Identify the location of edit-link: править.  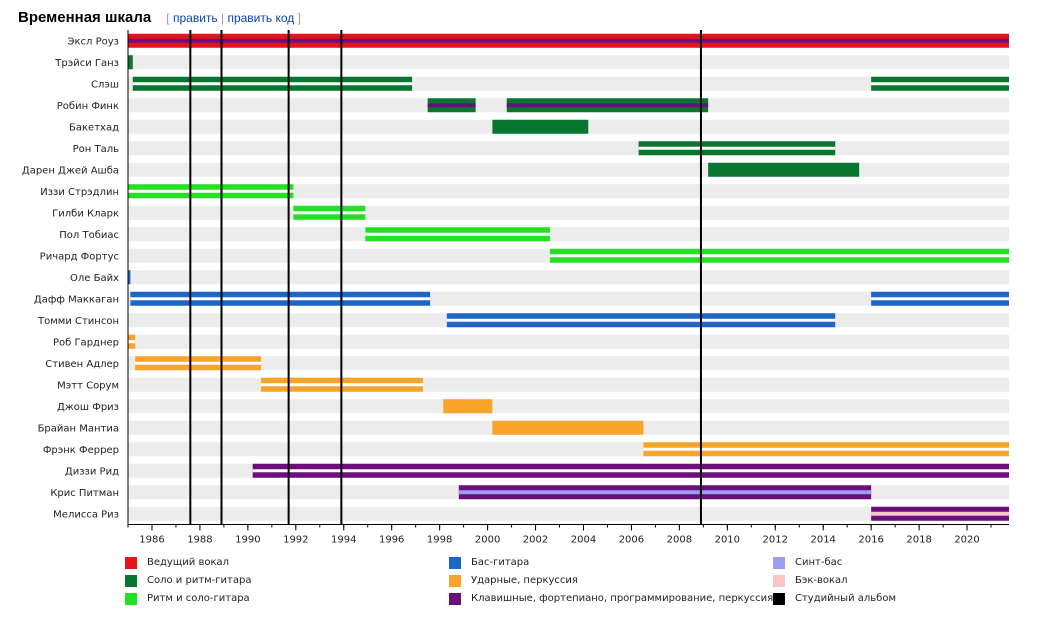
(195, 18).